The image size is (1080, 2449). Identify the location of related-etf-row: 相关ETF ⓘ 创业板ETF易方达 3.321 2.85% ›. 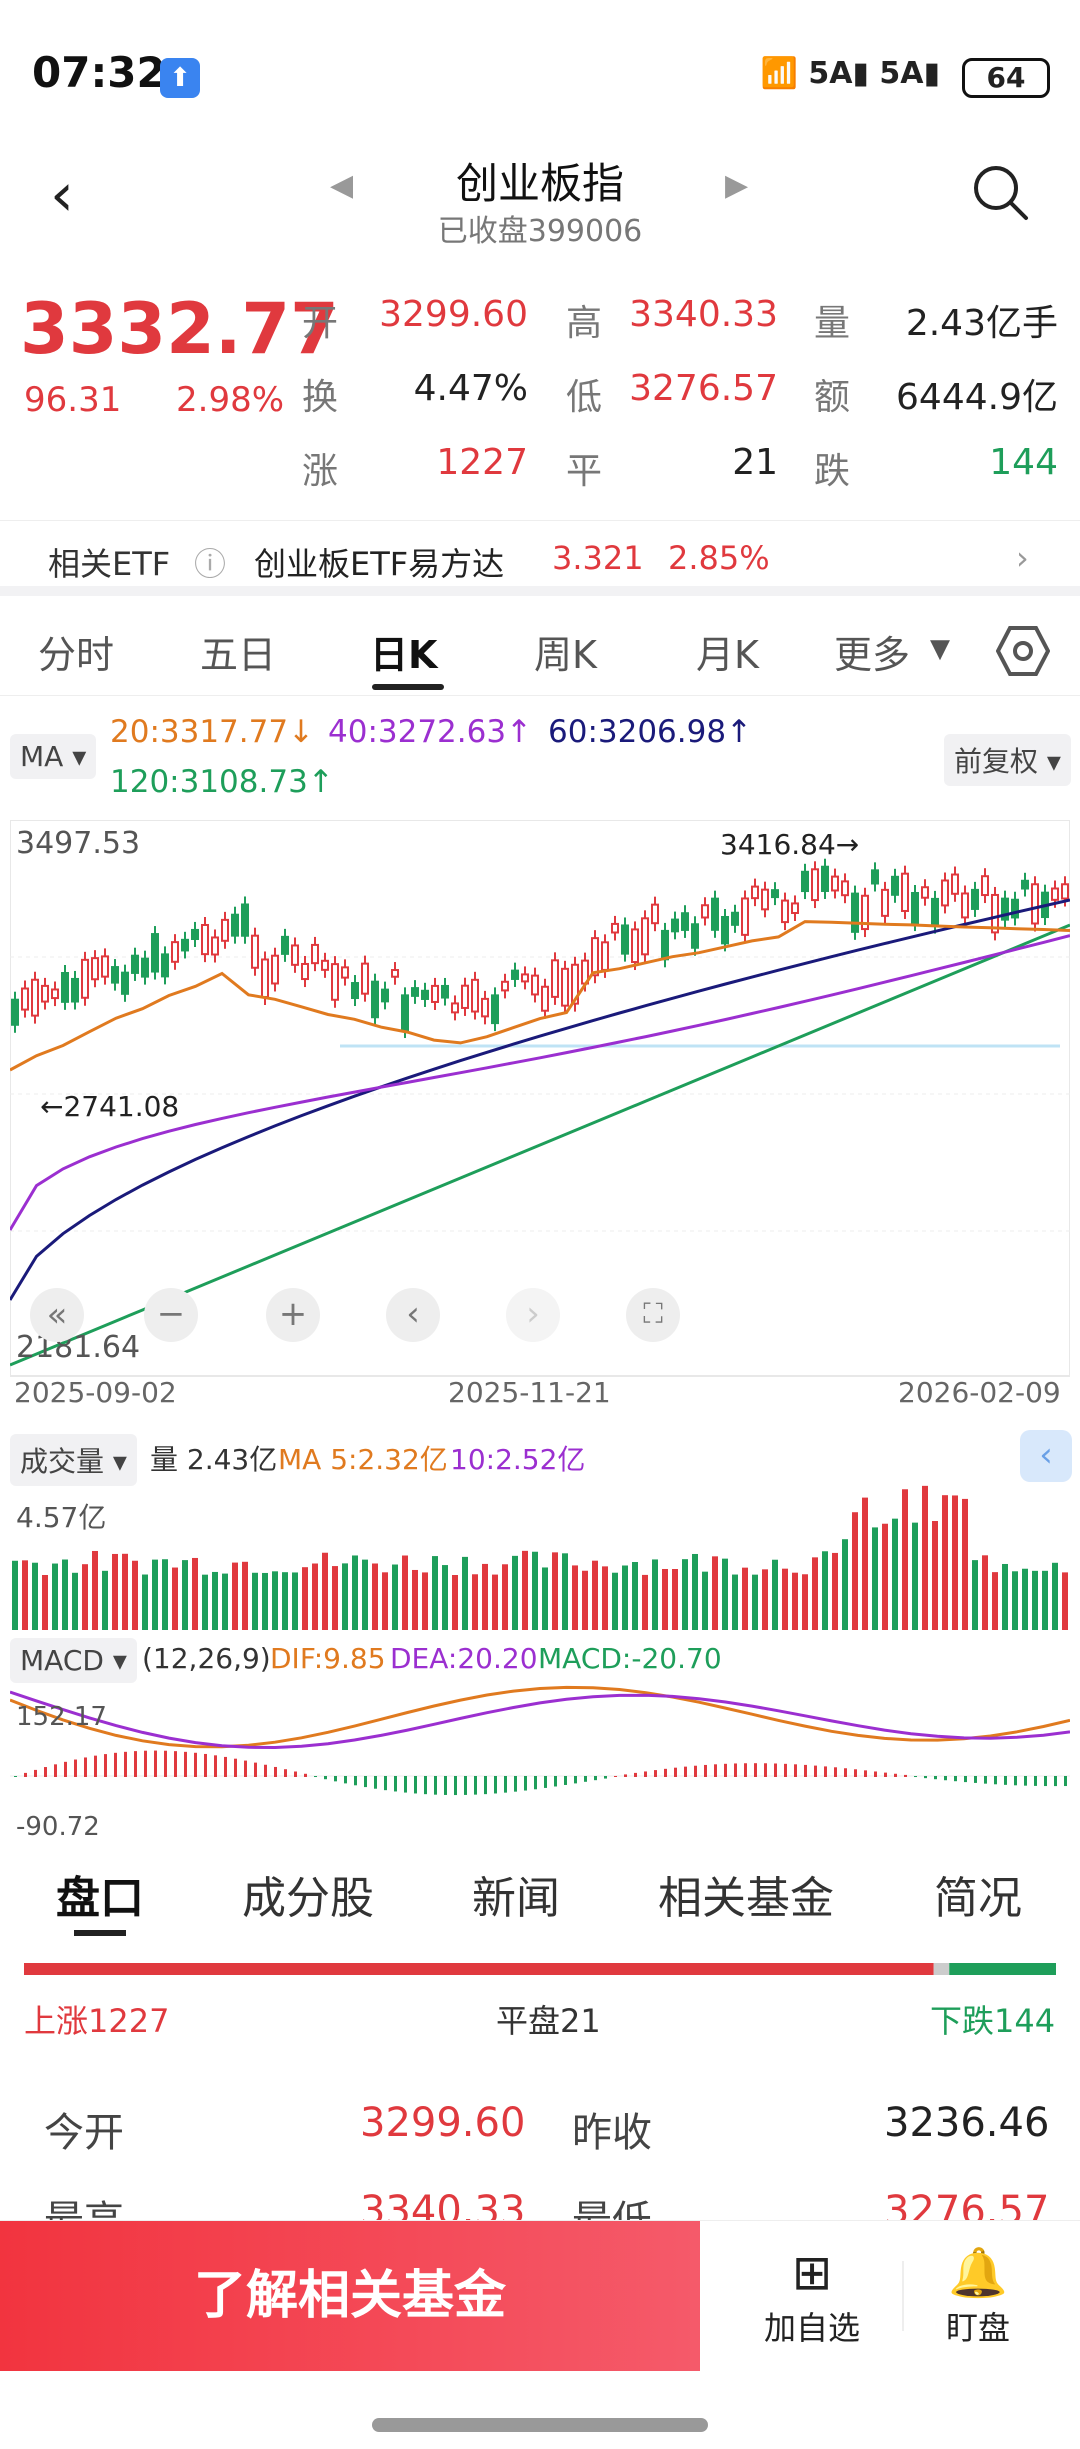
(540, 558).